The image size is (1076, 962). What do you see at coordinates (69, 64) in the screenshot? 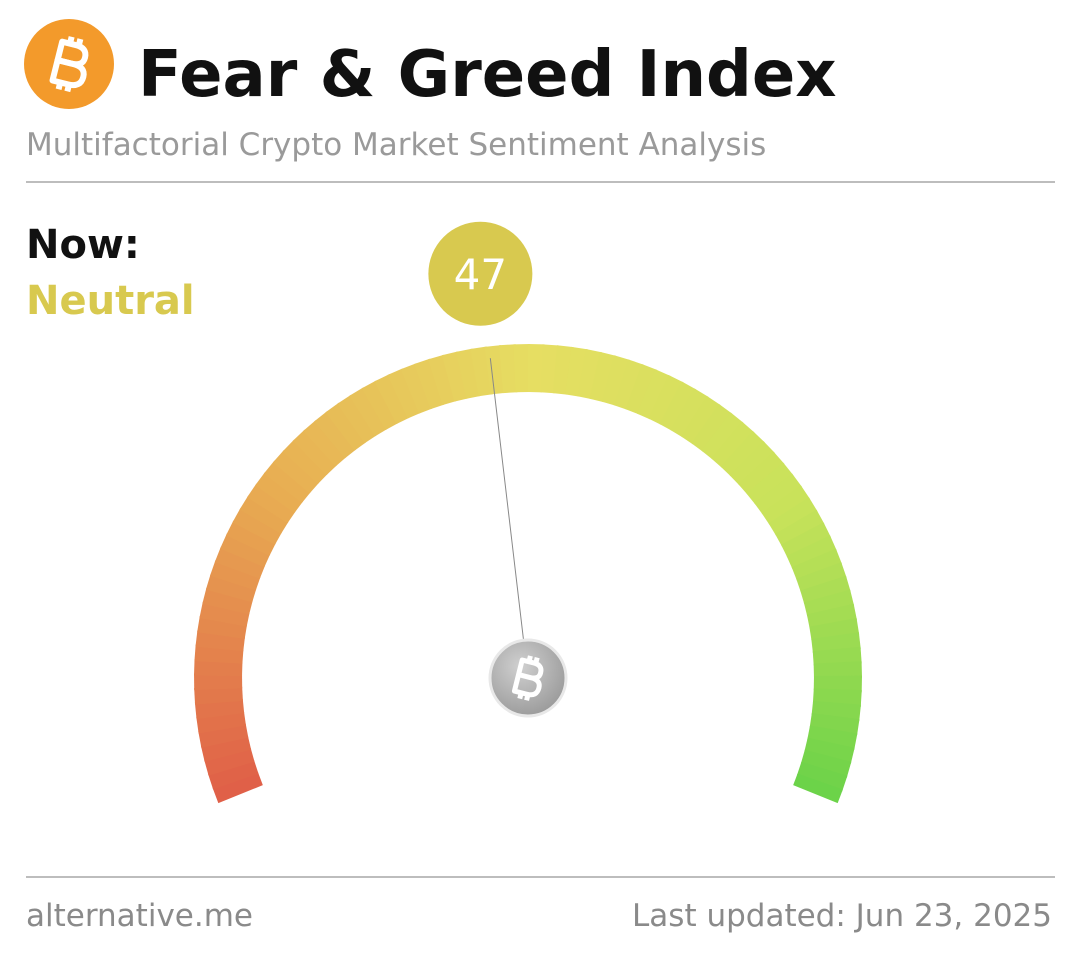
I see `logo` at bounding box center [69, 64].